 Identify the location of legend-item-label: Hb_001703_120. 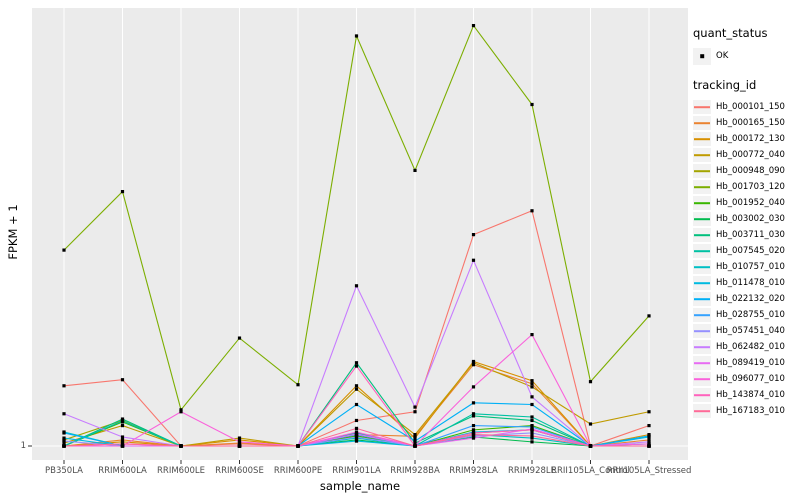
(750, 187).